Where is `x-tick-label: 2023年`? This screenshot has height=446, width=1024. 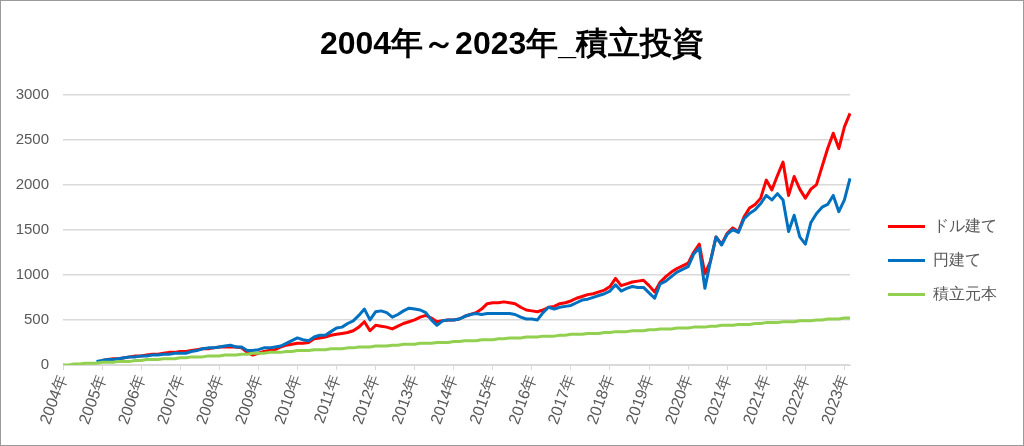
x-tick-label: 2023年 is located at coordinates (834, 399).